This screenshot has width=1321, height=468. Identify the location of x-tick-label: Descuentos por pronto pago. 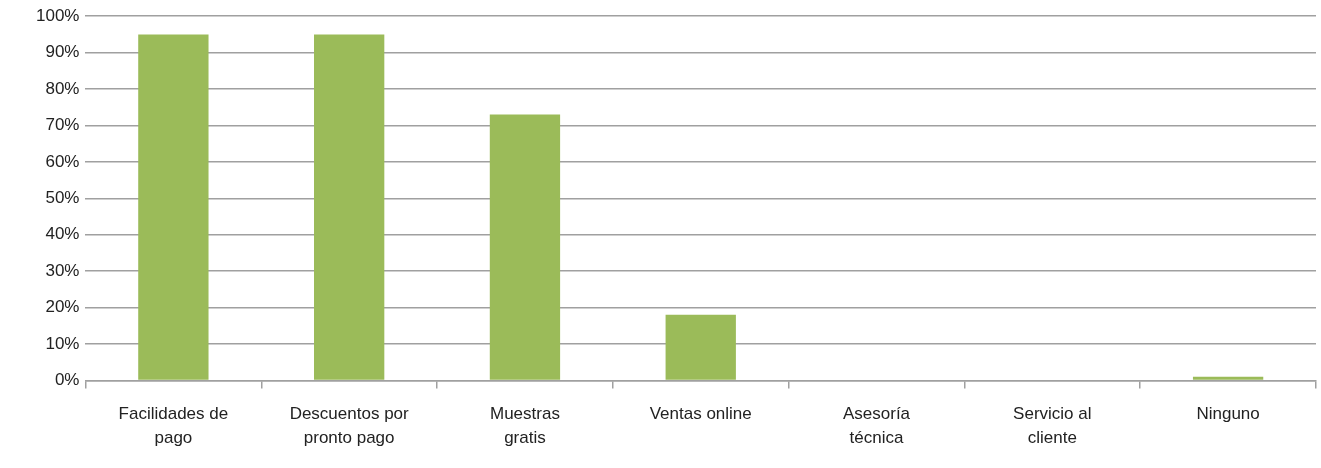
(349, 425).